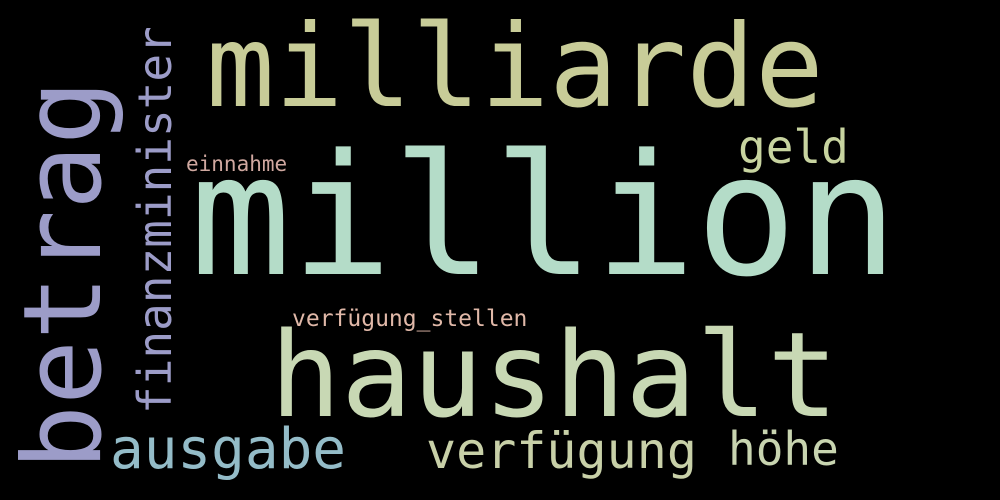 This screenshot has width=1000, height=500. I want to click on word-ausgabe: ausgabe, so click(228, 449).